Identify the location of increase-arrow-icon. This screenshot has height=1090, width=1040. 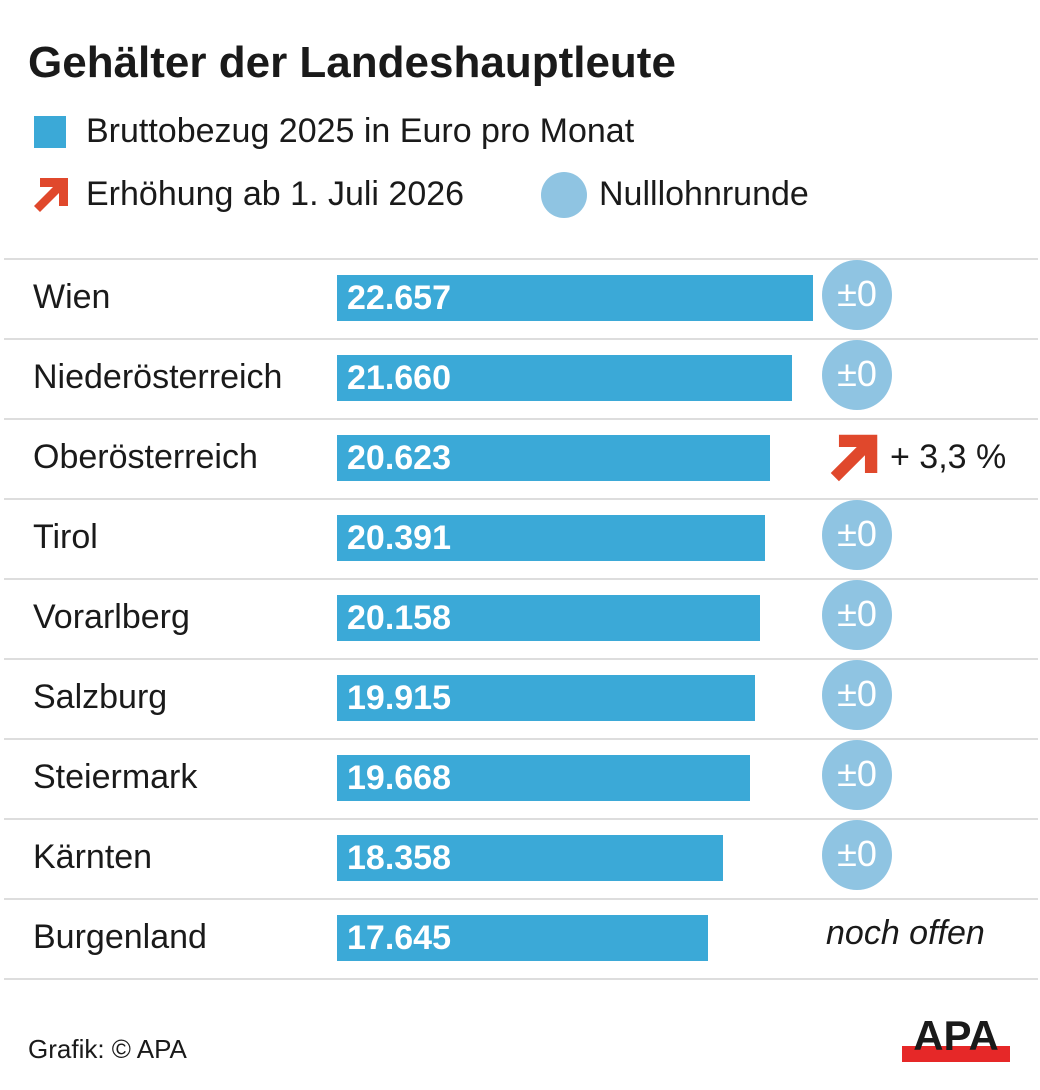
(854, 458).